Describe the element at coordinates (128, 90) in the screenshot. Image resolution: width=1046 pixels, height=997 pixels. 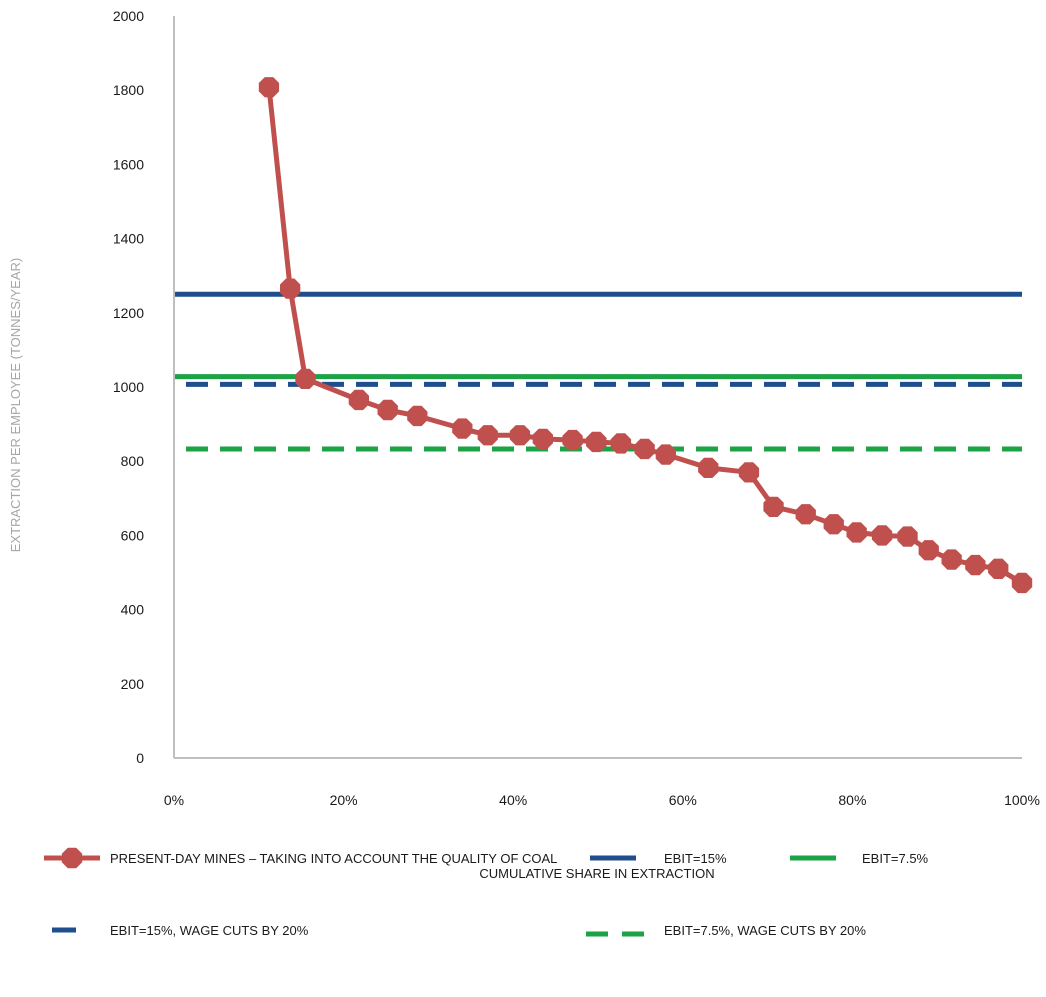
I see `y-tick-label: 1800` at that location.